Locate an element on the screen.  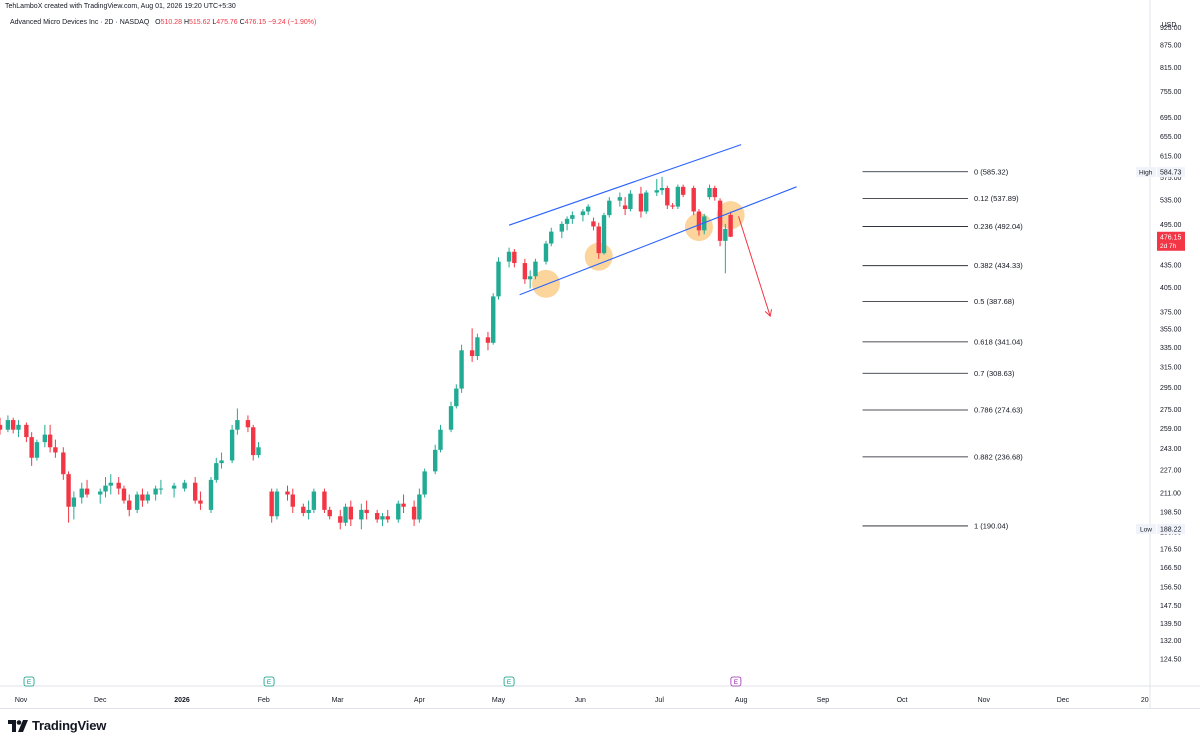
y-tick-label: 655.00 is located at coordinates (1171, 137).